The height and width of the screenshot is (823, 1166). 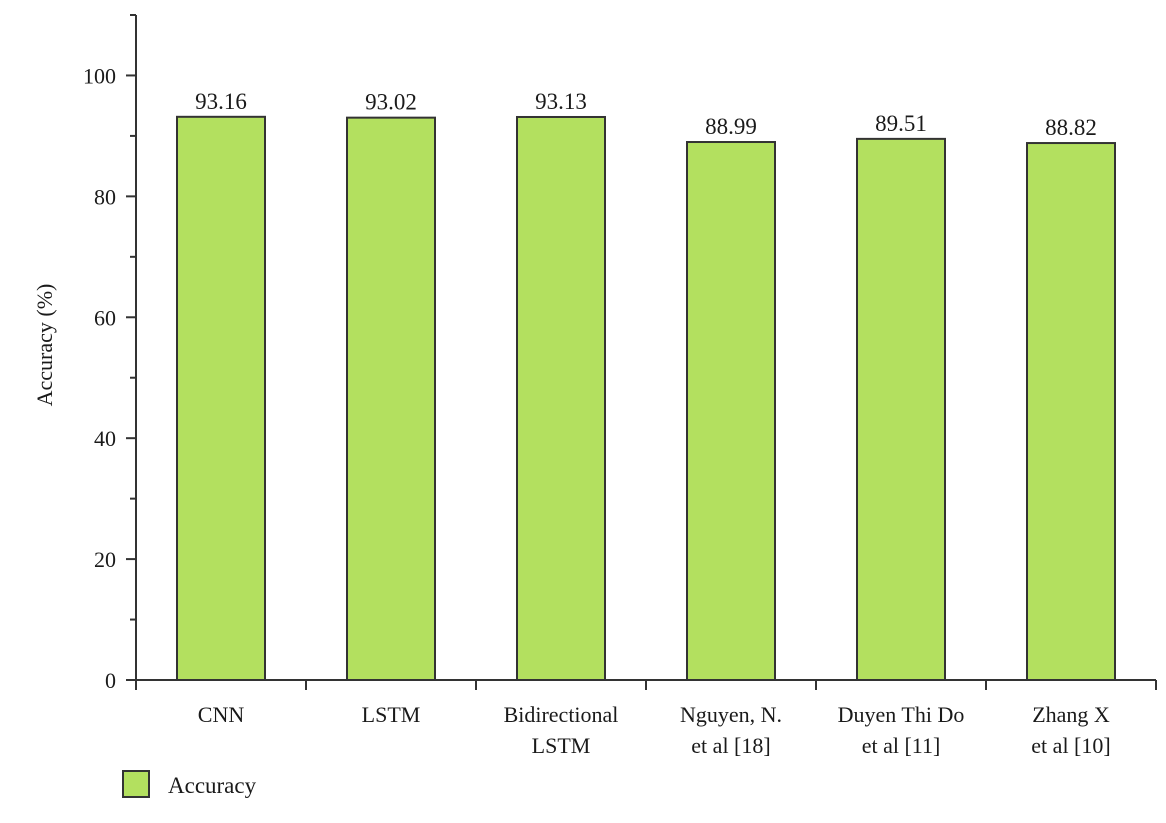 I want to click on data-label: 89.51, so click(x=901, y=123).